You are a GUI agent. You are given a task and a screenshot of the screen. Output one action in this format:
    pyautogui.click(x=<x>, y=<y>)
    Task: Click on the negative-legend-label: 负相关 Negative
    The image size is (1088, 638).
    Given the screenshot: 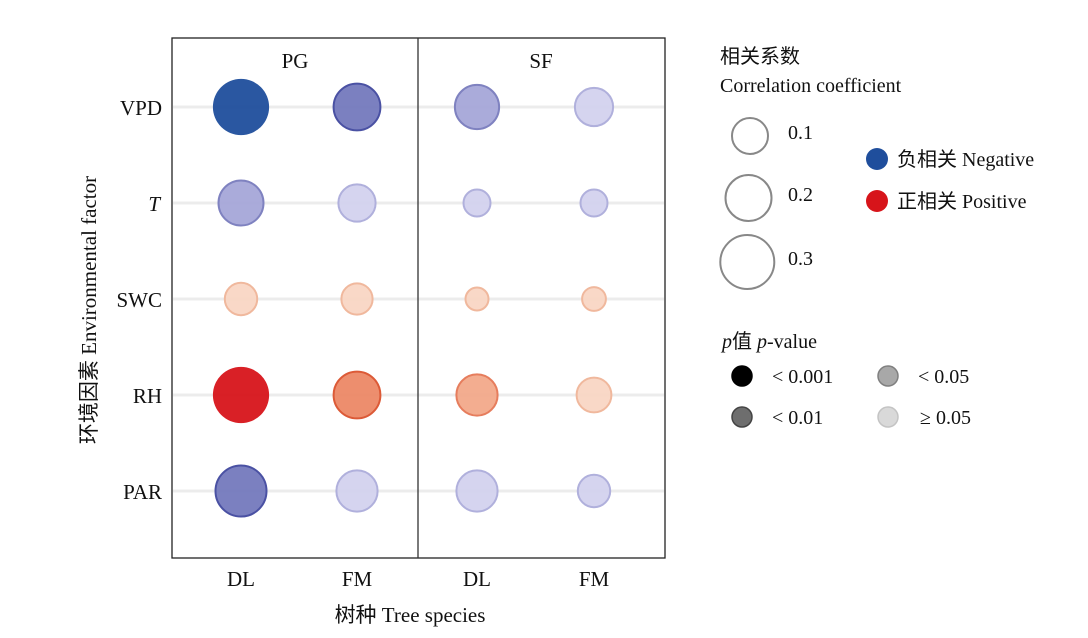 What is the action you would take?
    pyautogui.click(x=965, y=159)
    